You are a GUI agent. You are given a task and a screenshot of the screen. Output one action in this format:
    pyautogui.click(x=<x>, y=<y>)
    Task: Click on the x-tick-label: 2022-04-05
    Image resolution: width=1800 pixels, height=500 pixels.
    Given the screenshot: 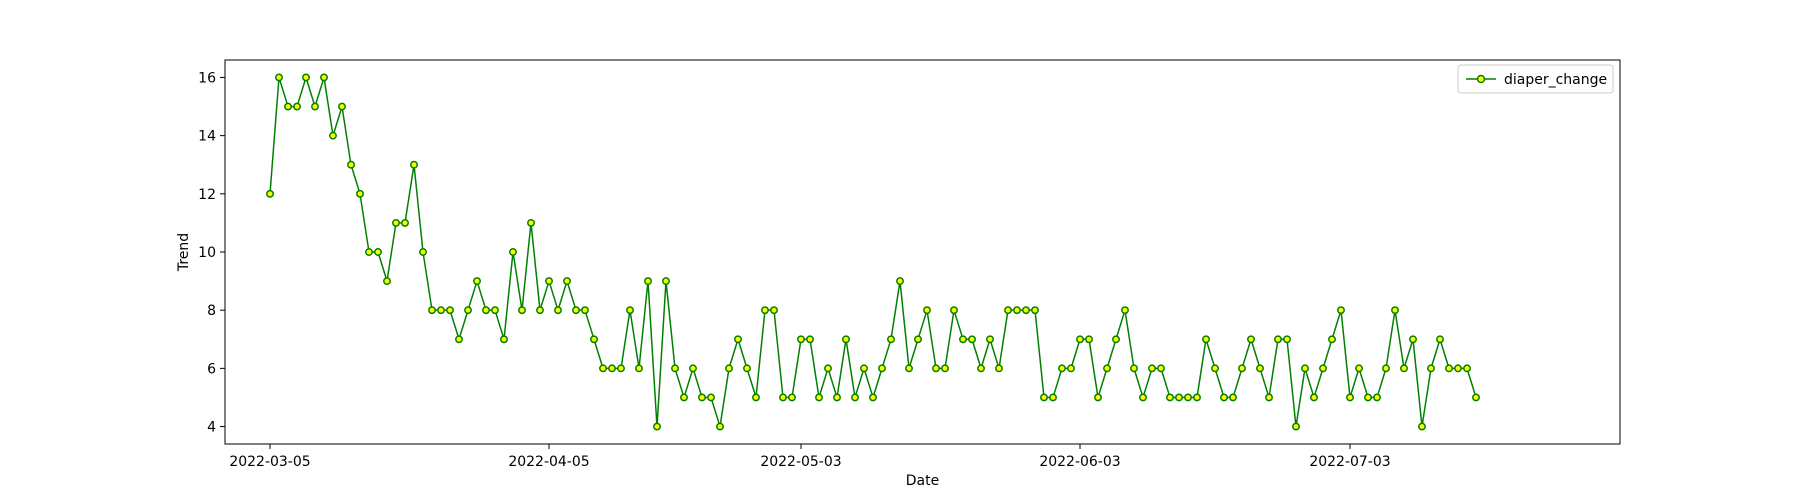 What is the action you would take?
    pyautogui.click(x=548, y=462)
    